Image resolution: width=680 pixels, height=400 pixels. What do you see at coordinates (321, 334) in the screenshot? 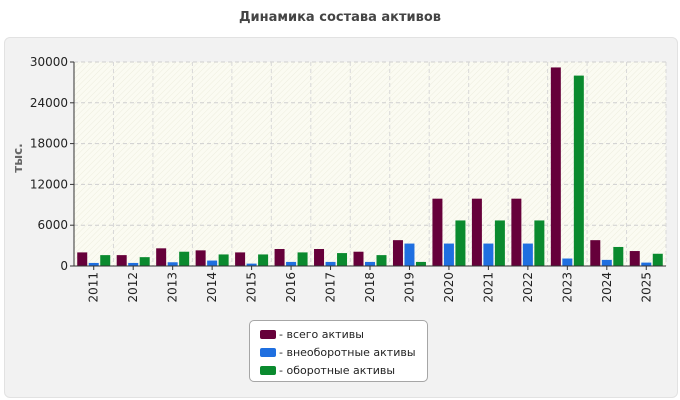
I see `legend-label-total: - всего активы` at bounding box center [321, 334].